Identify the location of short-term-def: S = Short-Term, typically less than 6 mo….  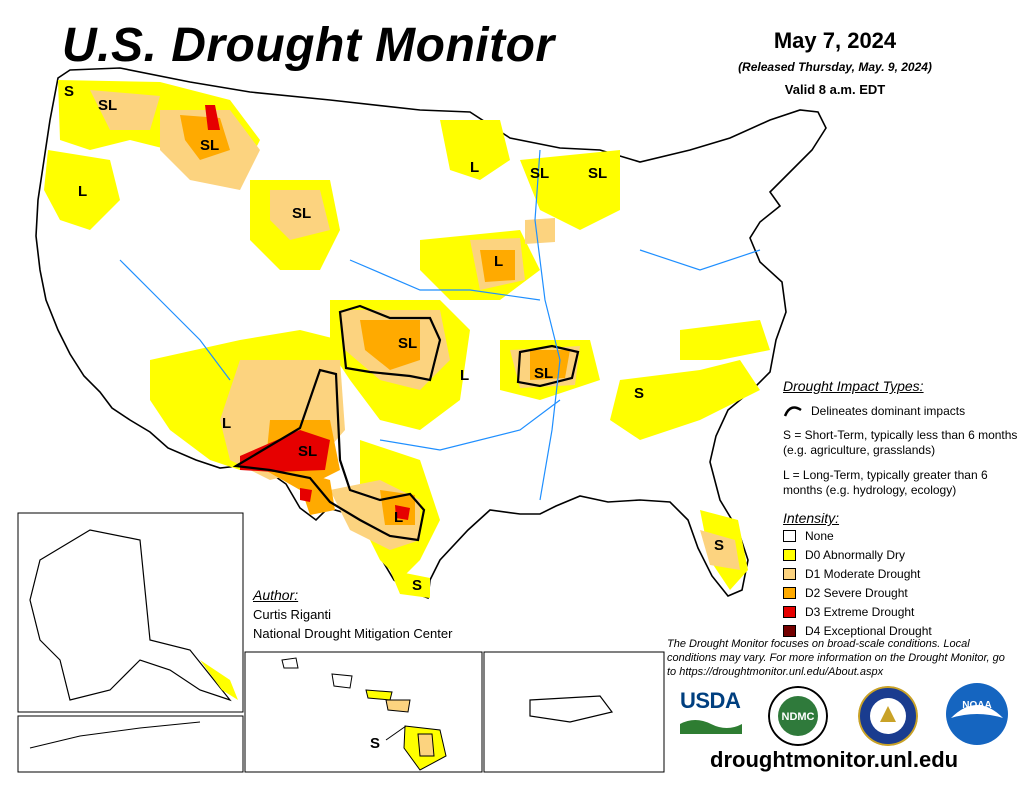
(900, 442).